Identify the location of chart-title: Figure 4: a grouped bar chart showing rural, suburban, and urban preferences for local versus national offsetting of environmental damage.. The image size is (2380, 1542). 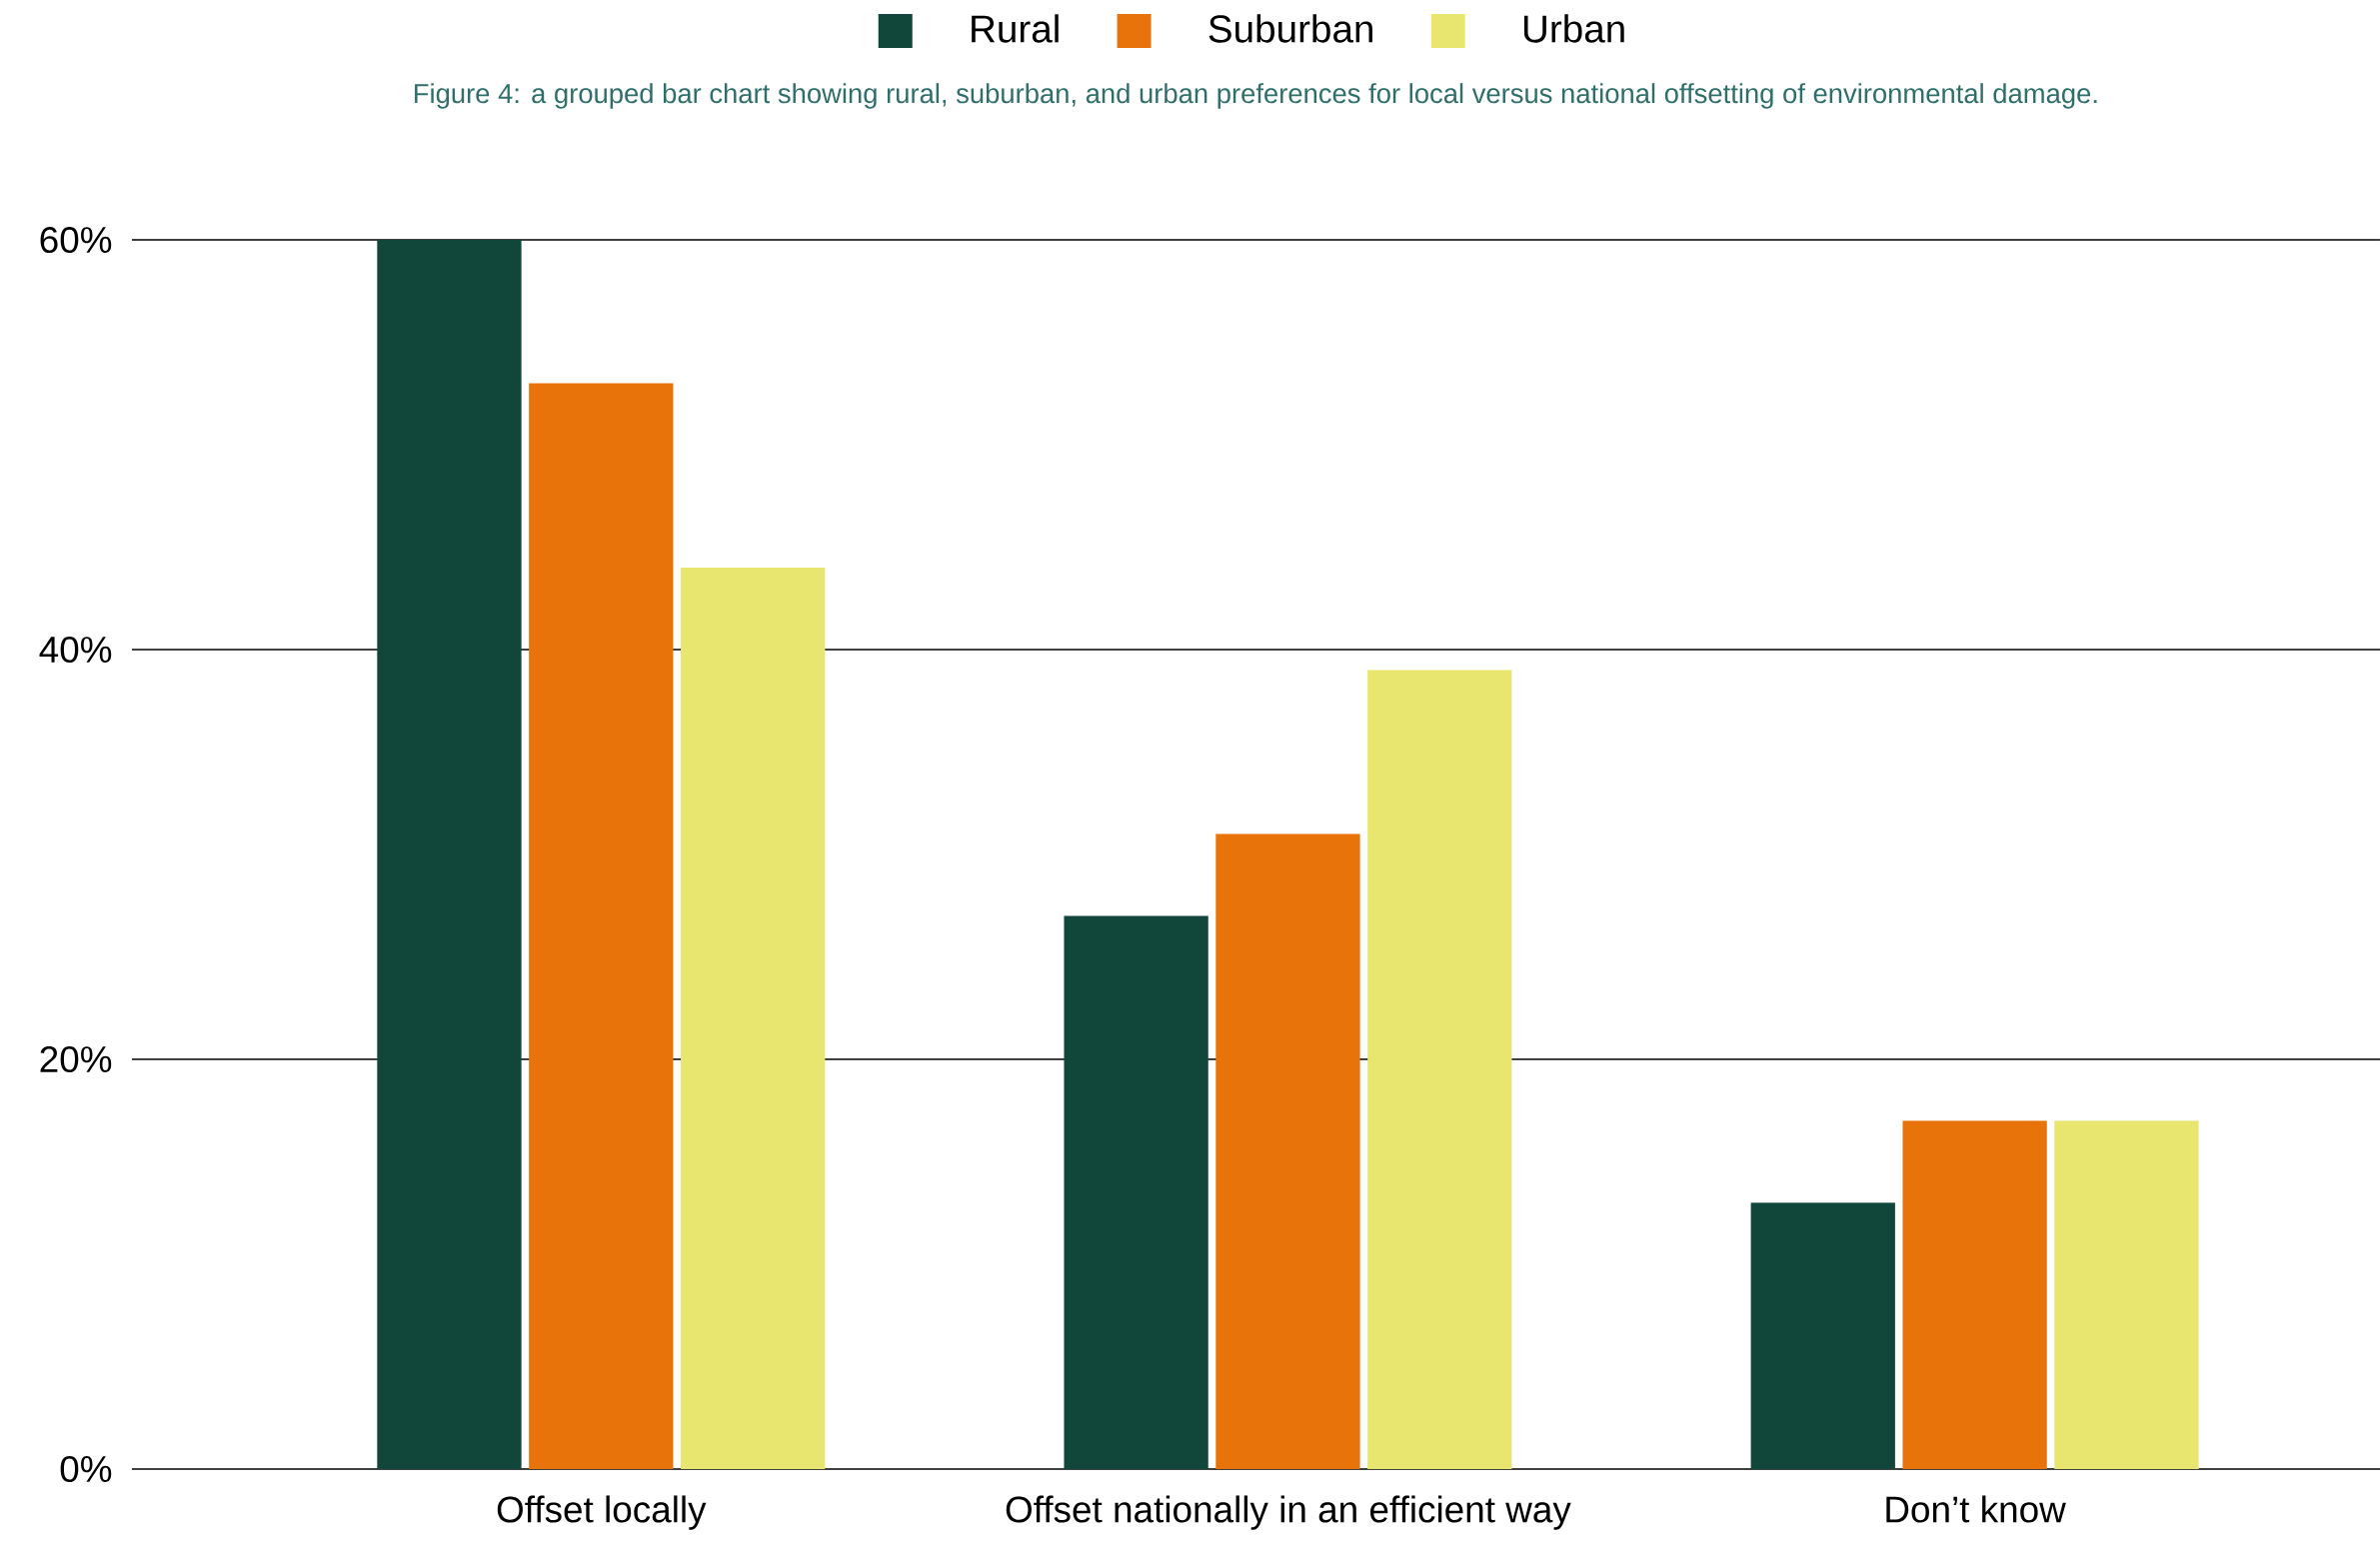
(1256, 96).